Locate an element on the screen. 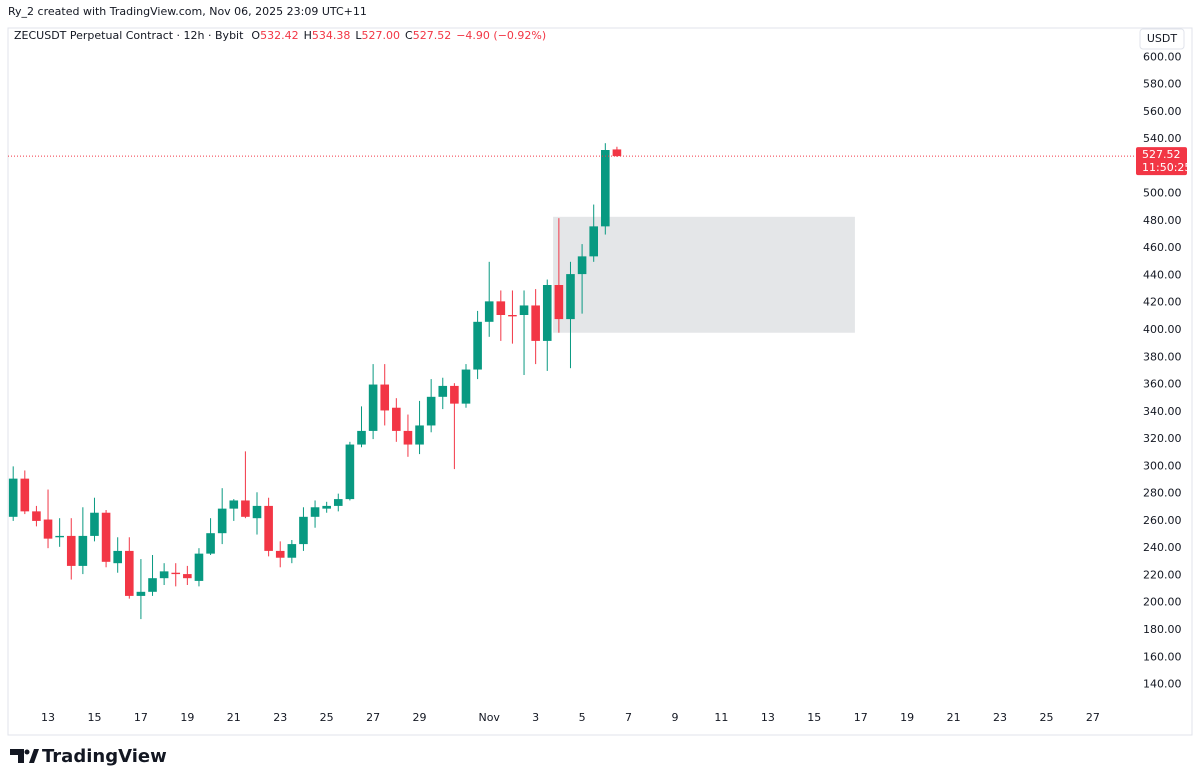 The width and height of the screenshot is (1200, 782). zone is located at coordinates (704, 274).